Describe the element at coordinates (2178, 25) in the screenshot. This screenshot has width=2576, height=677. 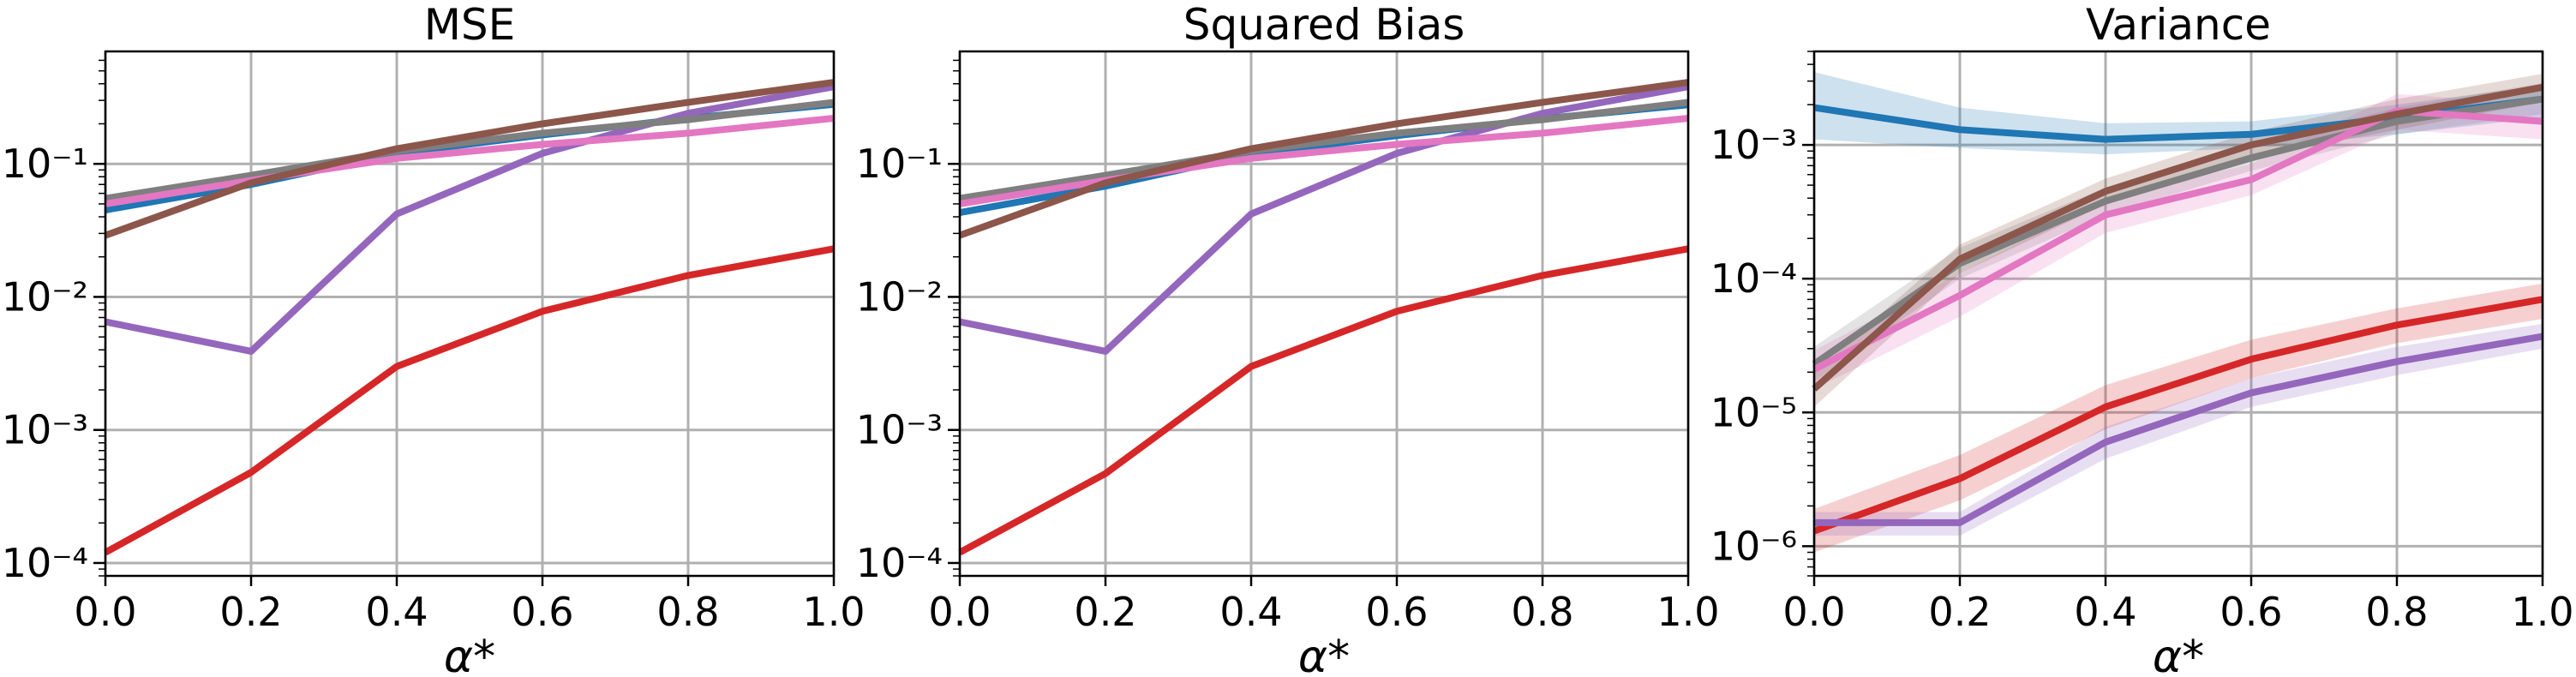
I see `chart-title: Variance` at that location.